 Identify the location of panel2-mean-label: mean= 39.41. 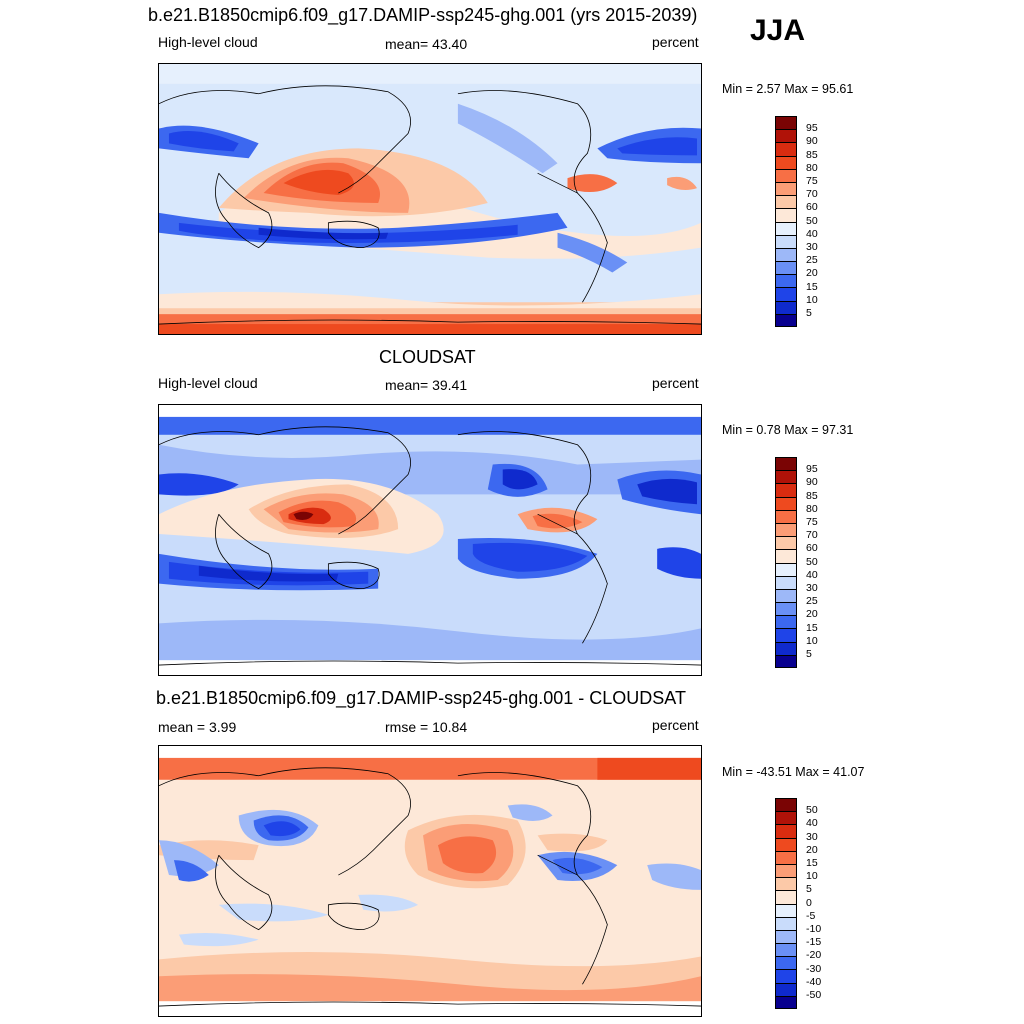
(426, 385).